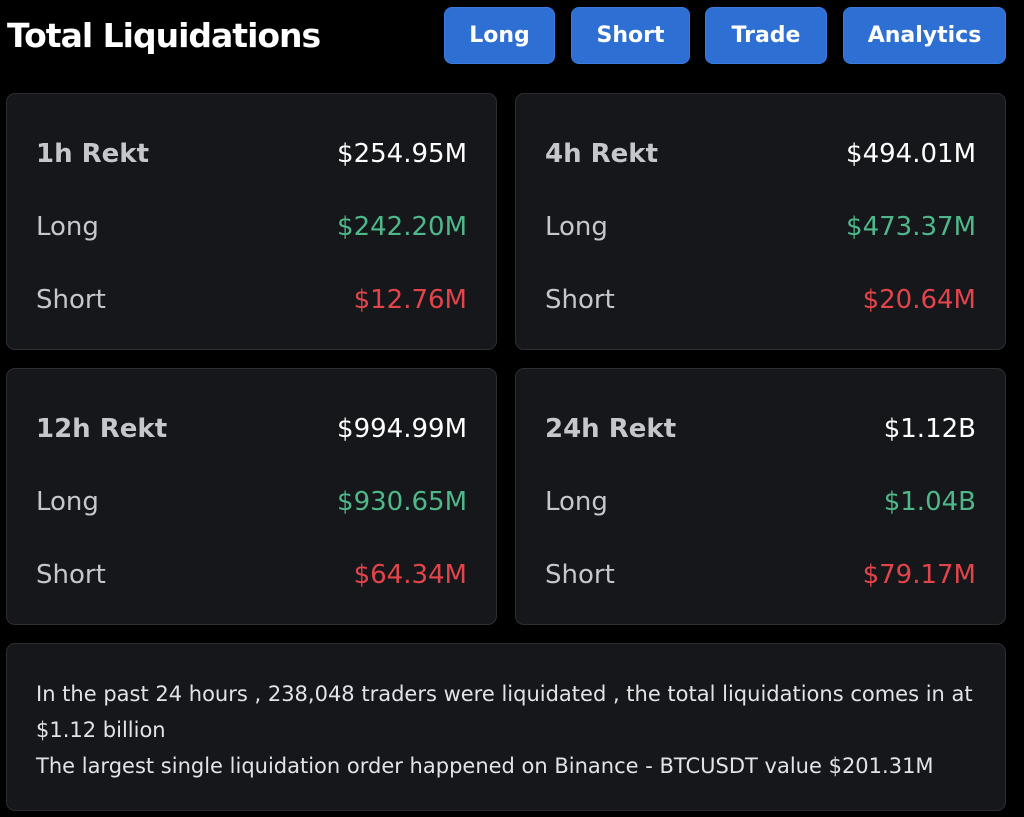 This screenshot has height=817, width=1024. I want to click on long-value: $1.04B, so click(929, 502).